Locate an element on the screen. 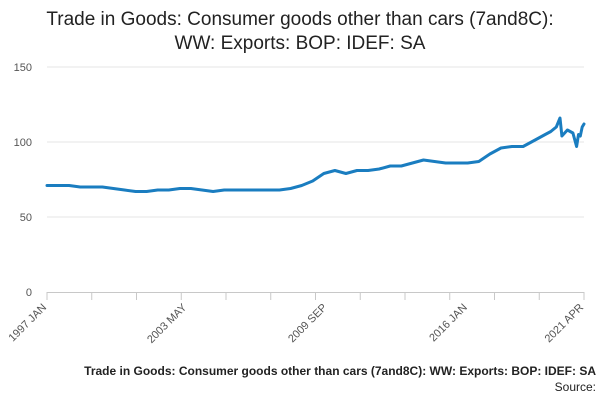  x-tick-label: 2021 APR is located at coordinates (565, 324).